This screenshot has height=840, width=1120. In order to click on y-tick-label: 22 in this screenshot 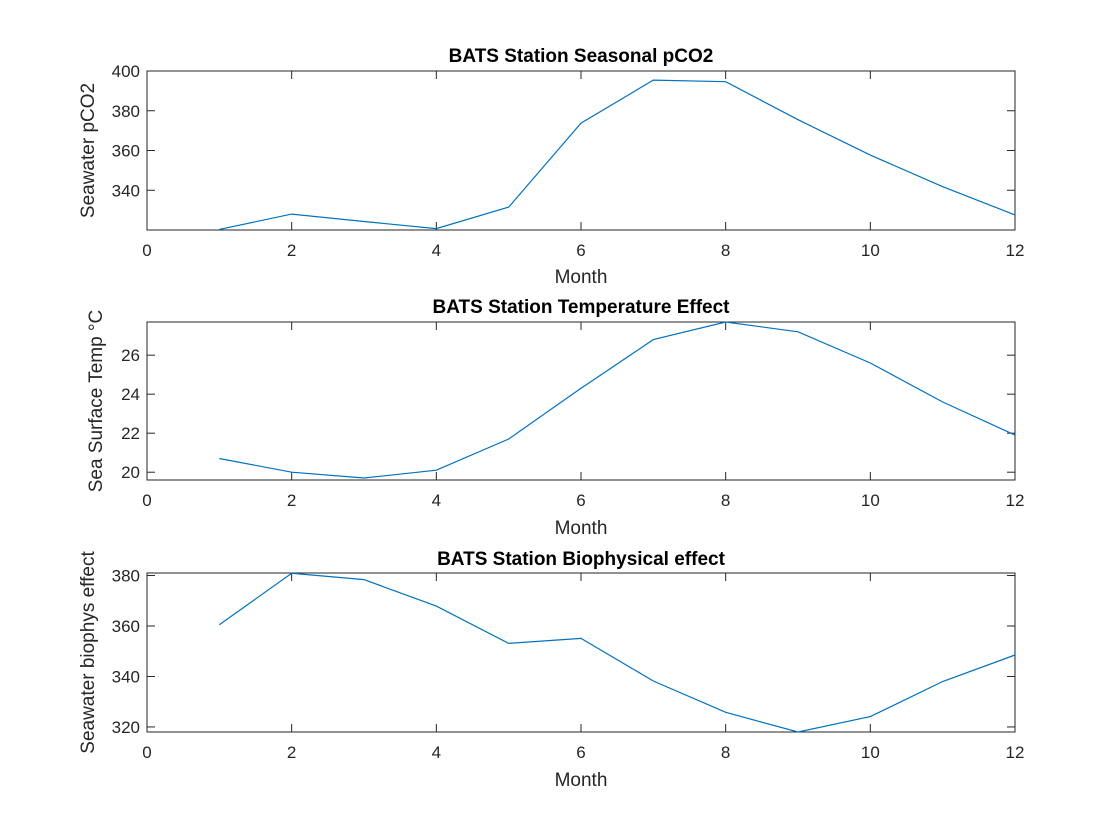, I will do `click(130, 433)`.